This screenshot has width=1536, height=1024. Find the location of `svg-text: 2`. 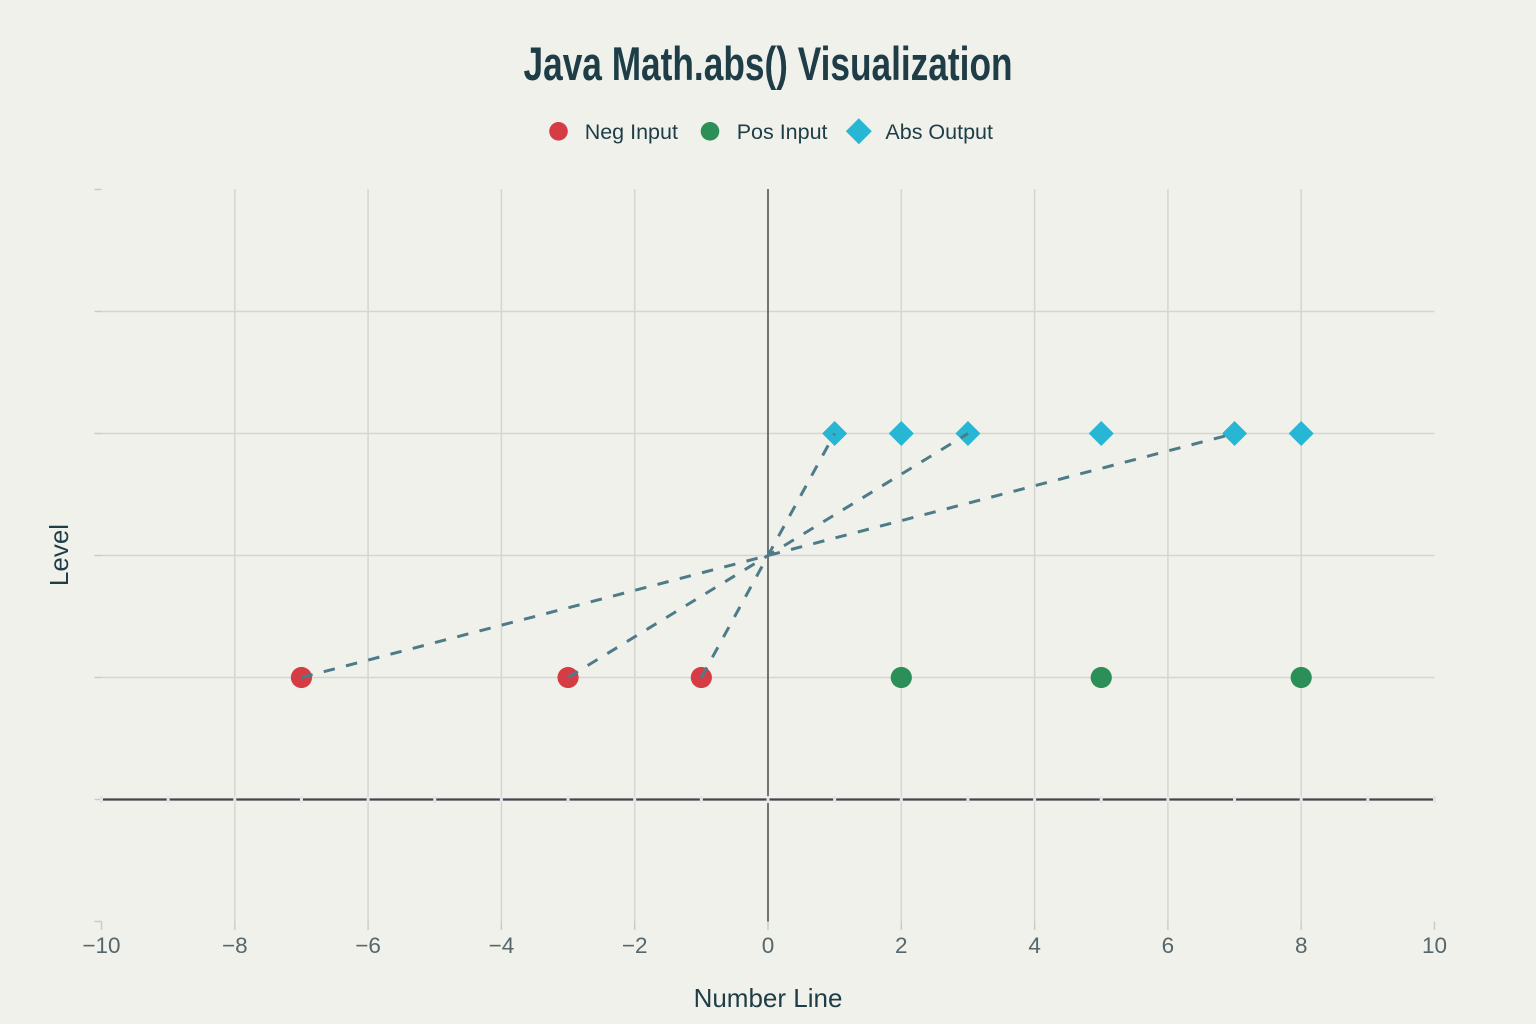

svg-text: 2 is located at coordinates (901, 945).